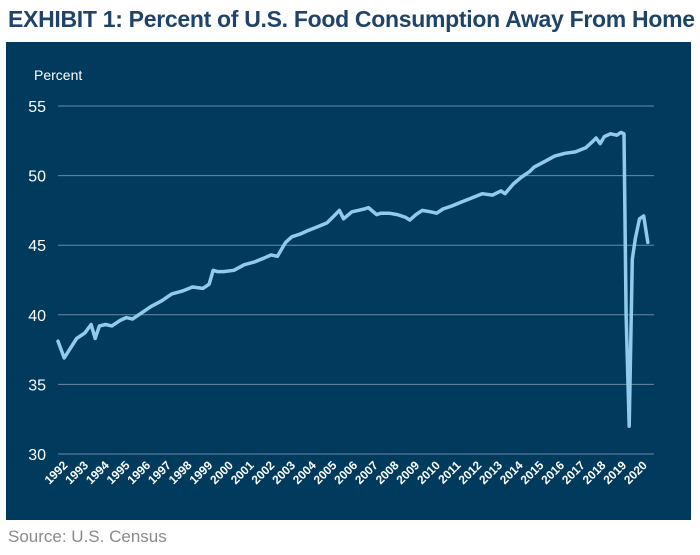 The width and height of the screenshot is (700, 555). I want to click on y-tick-label-45: 45, so click(37, 246).